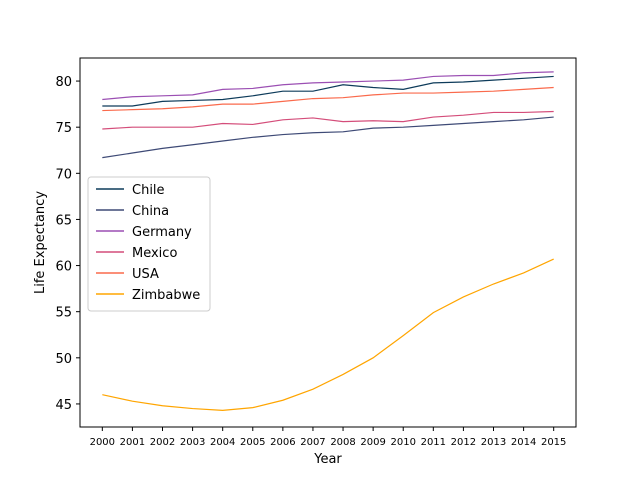 The image size is (640, 480). What do you see at coordinates (342, 442) in the screenshot?
I see `x-tick-label: 2008` at bounding box center [342, 442].